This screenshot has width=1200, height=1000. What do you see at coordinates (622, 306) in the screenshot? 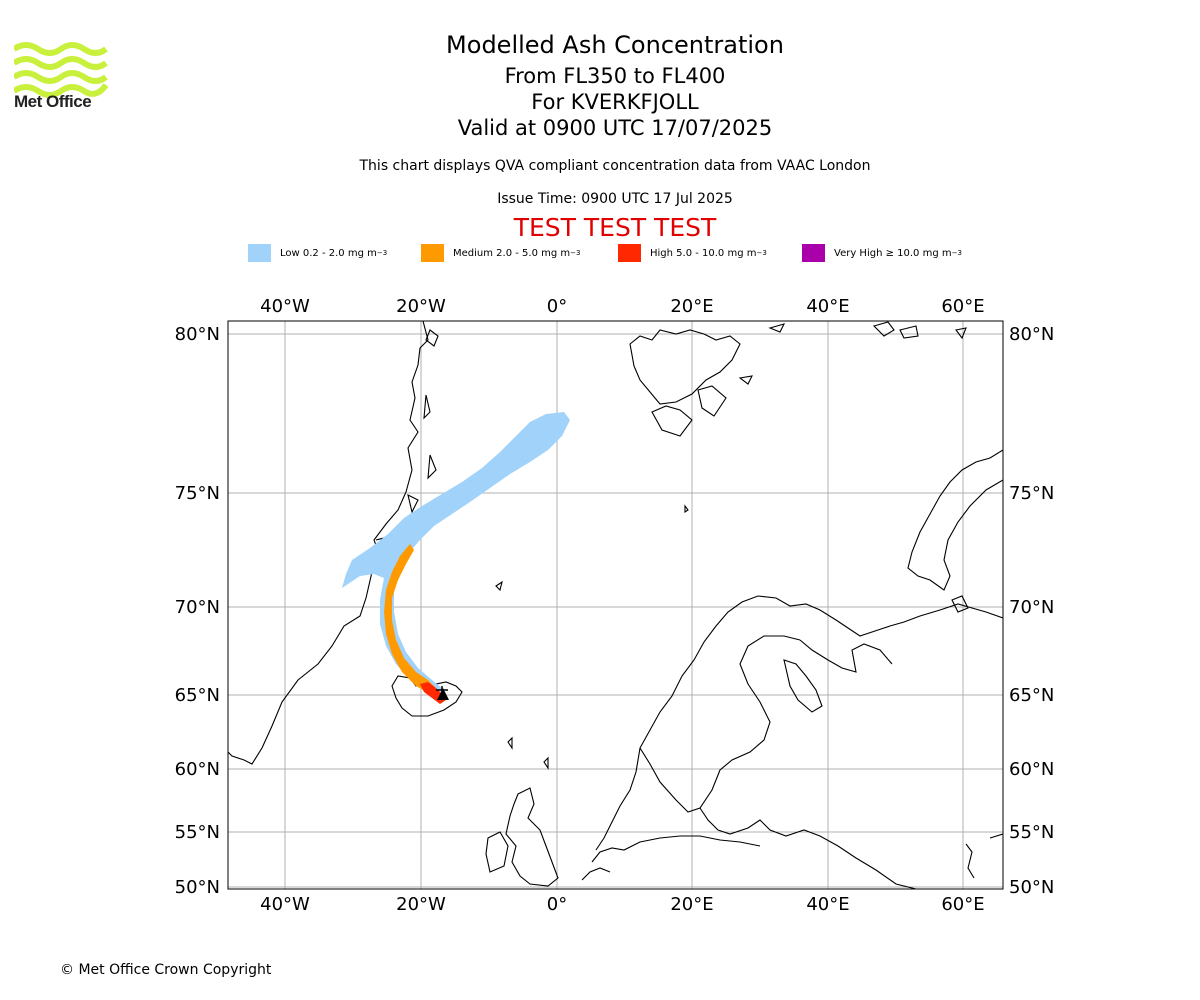
I see `lon-labels-top: 40°W 20°W 0° 20°E 40°E 60°E` at bounding box center [622, 306].